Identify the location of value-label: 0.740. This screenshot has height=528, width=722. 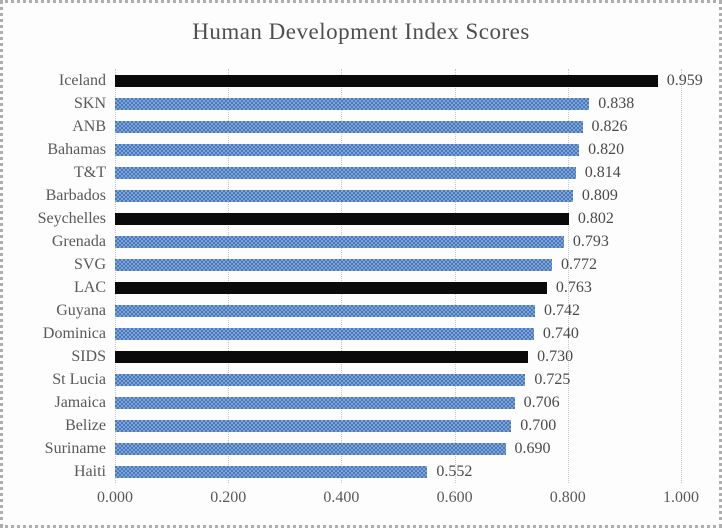
(560, 333).